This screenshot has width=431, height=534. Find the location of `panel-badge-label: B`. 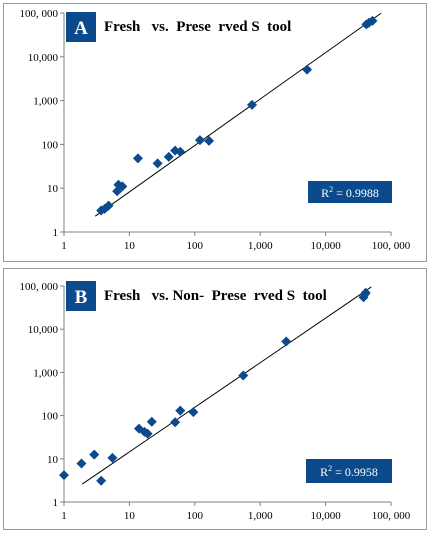

panel-badge-label: B is located at coordinates (81, 297).